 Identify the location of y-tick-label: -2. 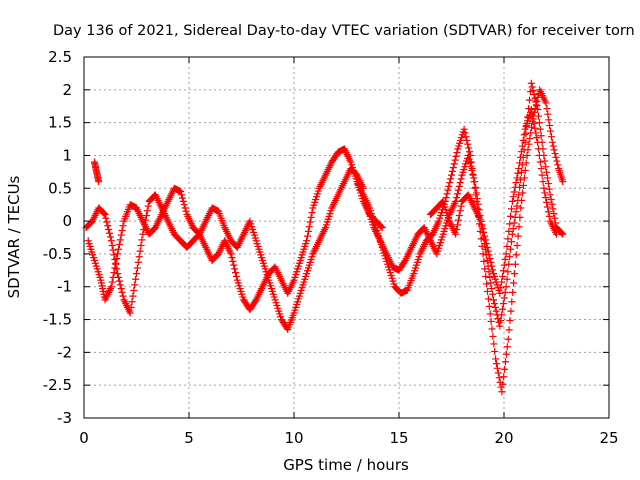
(64, 352).